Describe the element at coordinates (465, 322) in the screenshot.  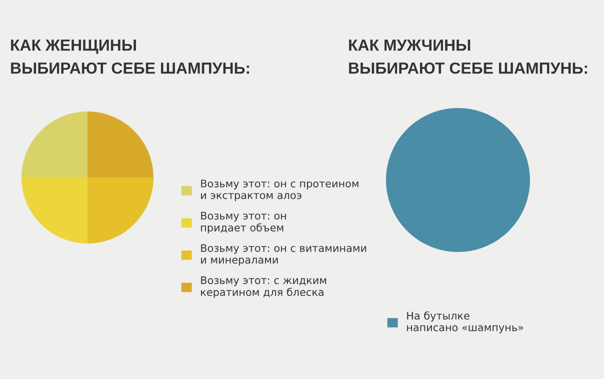
I see `legend-label: На бутылке написано «шампунь»` at that location.